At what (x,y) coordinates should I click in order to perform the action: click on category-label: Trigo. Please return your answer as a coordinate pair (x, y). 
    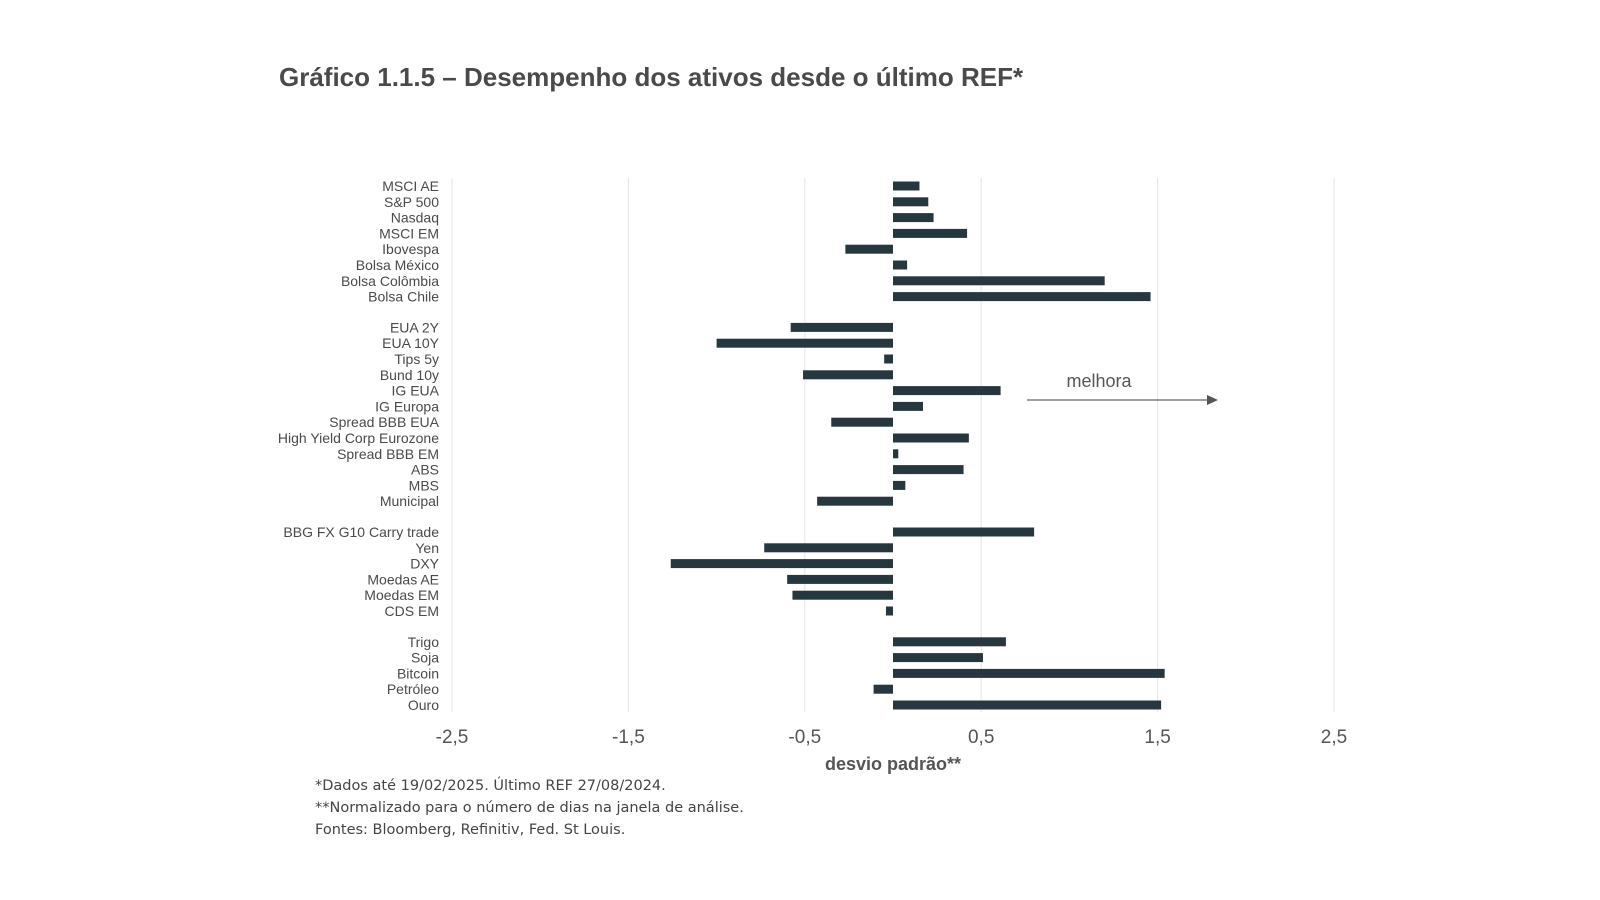
    Looking at the image, I should click on (424, 642).